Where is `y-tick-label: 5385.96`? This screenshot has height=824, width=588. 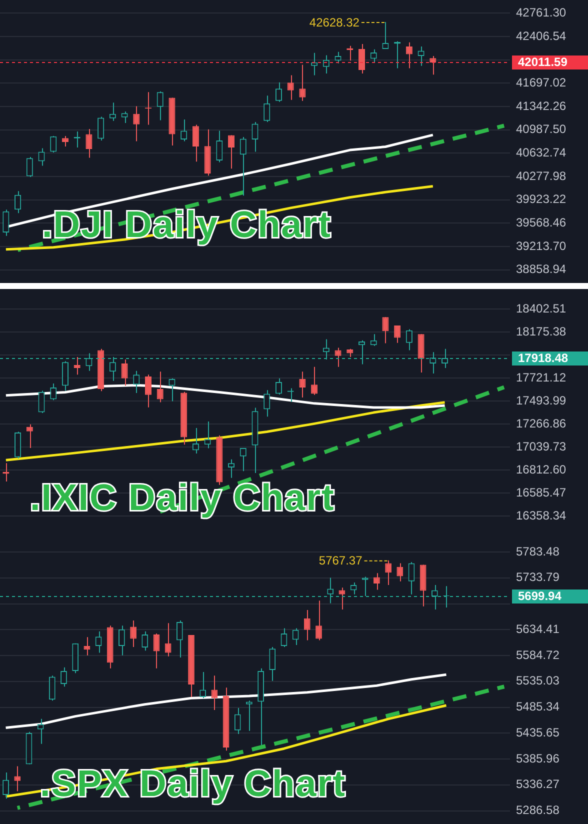
y-tick-label: 5385.96 is located at coordinates (538, 758).